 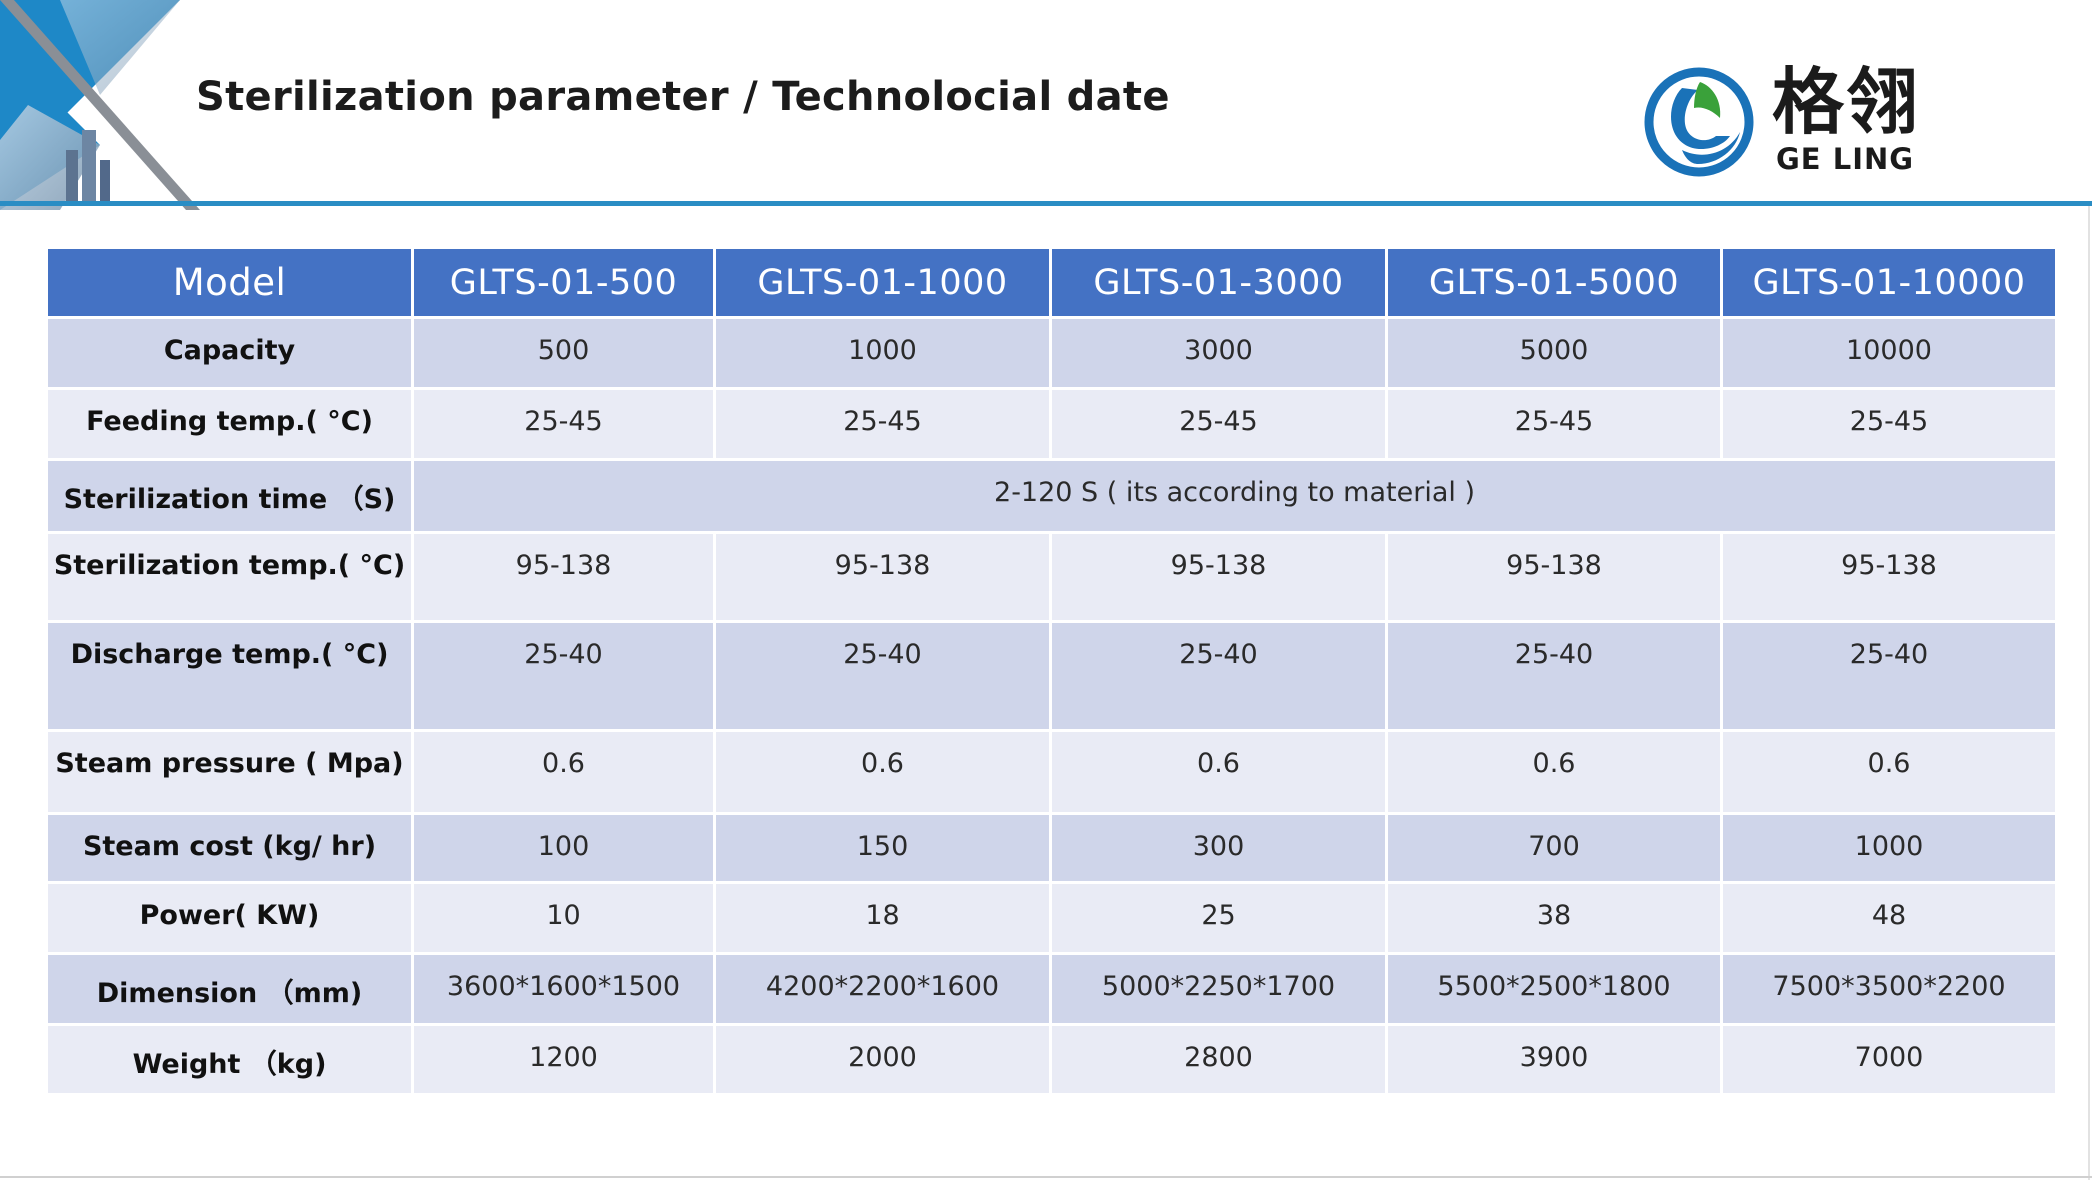 I want to click on row-label: Sterilization time （S), so click(x=229, y=496).